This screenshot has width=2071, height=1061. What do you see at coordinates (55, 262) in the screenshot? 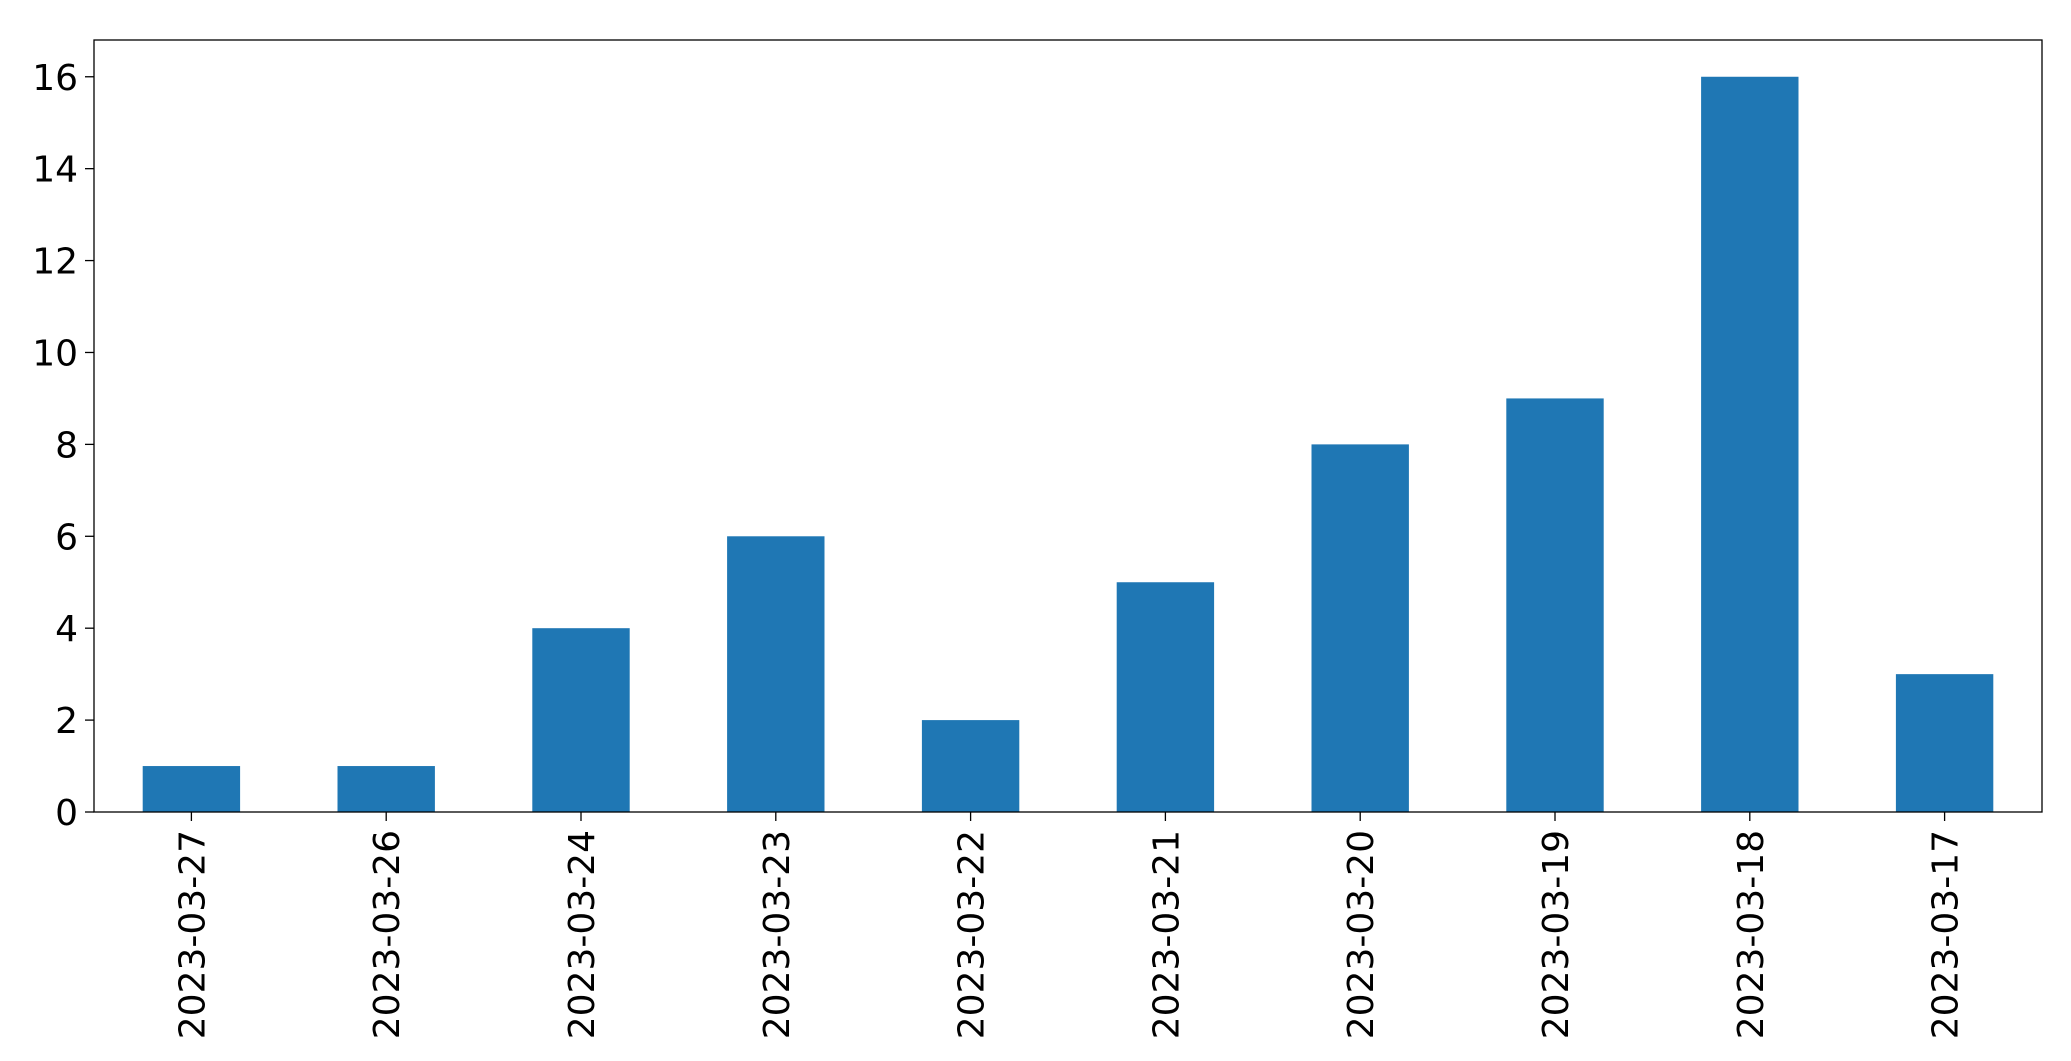
I see `y-tick-label: 12` at bounding box center [55, 262].